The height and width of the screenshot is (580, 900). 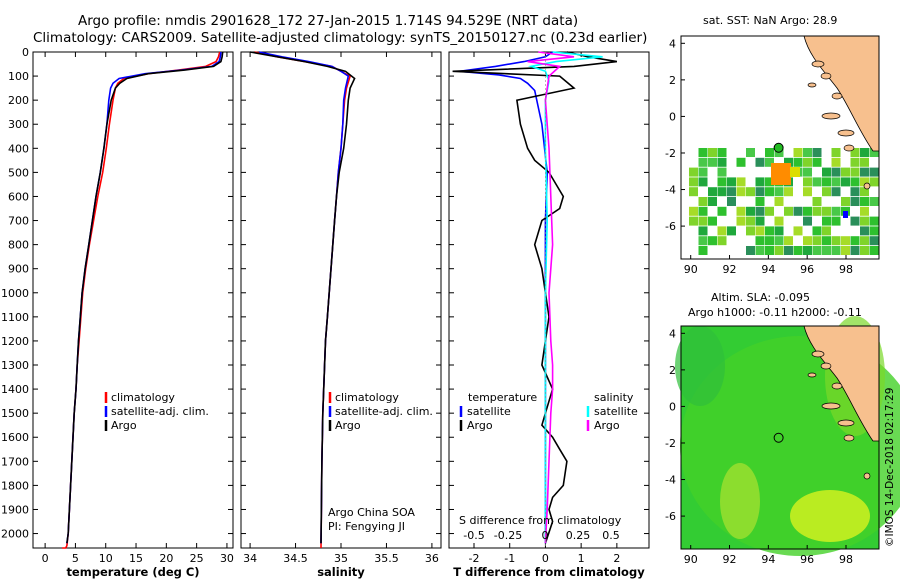 What do you see at coordinates (614, 397) in the screenshot?
I see `legend-title-salinity: salinity` at bounding box center [614, 397].